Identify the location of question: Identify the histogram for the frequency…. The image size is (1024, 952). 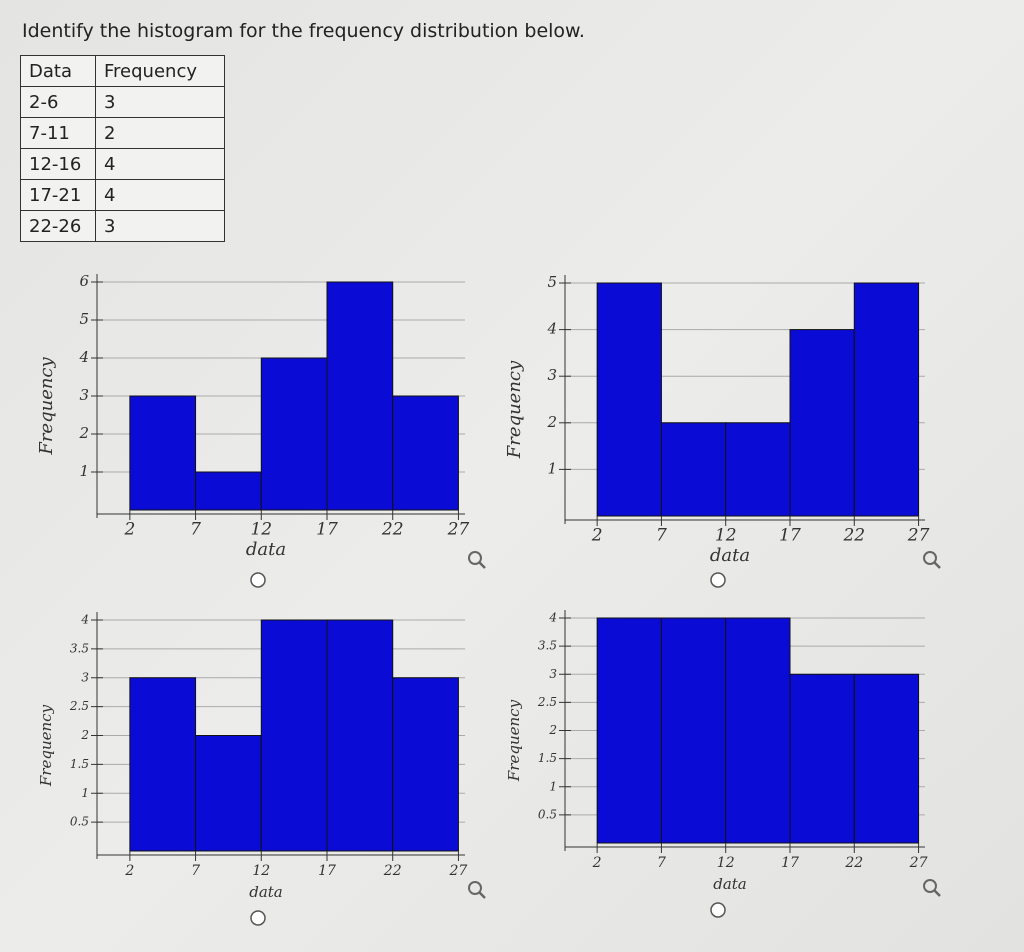
(303, 31).